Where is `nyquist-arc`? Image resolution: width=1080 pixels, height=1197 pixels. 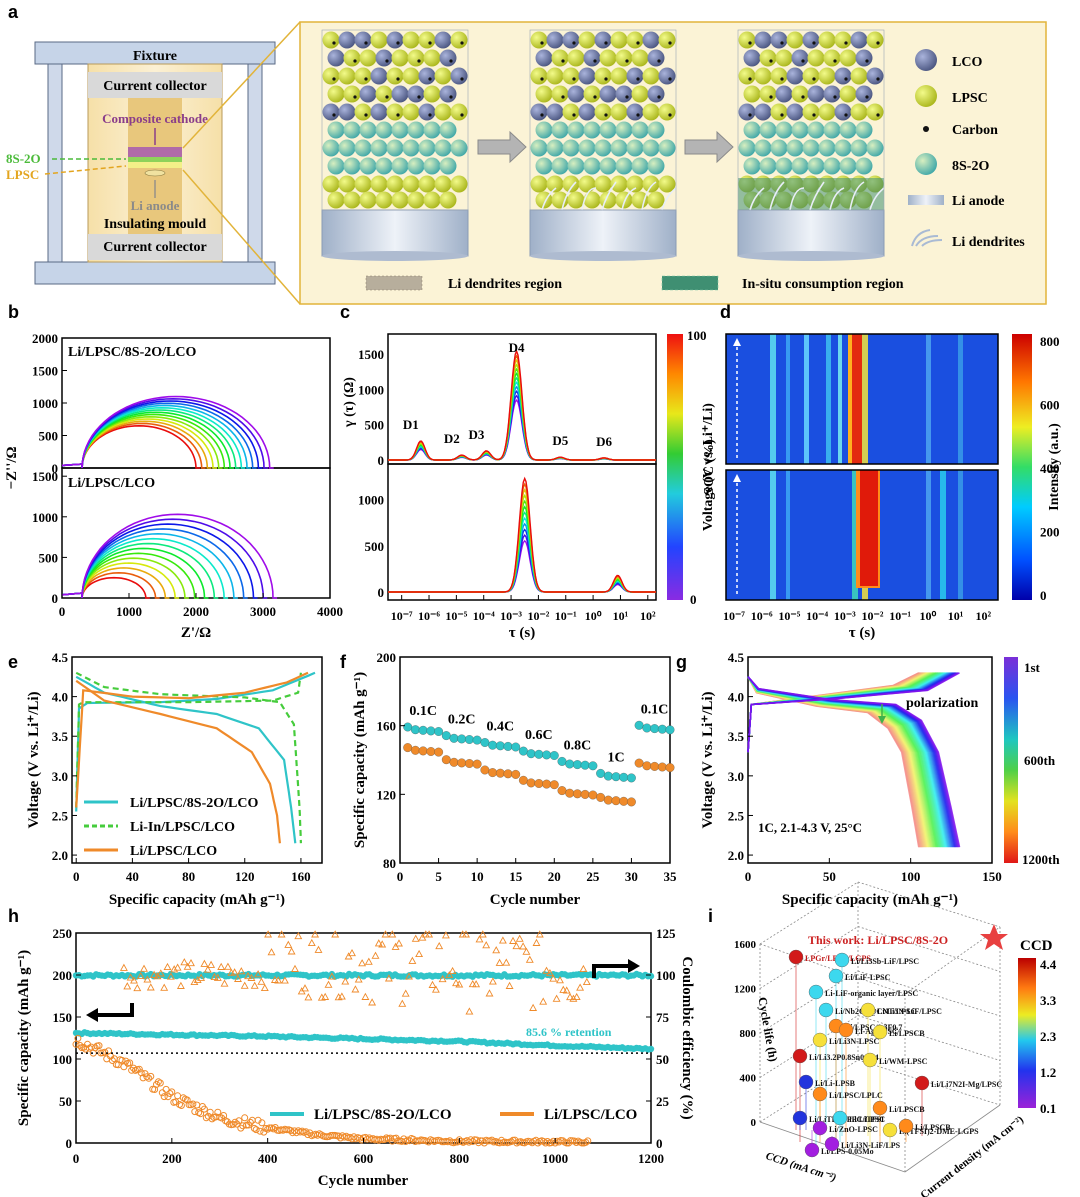
nyquist-arc is located at coordinates (142, 442).